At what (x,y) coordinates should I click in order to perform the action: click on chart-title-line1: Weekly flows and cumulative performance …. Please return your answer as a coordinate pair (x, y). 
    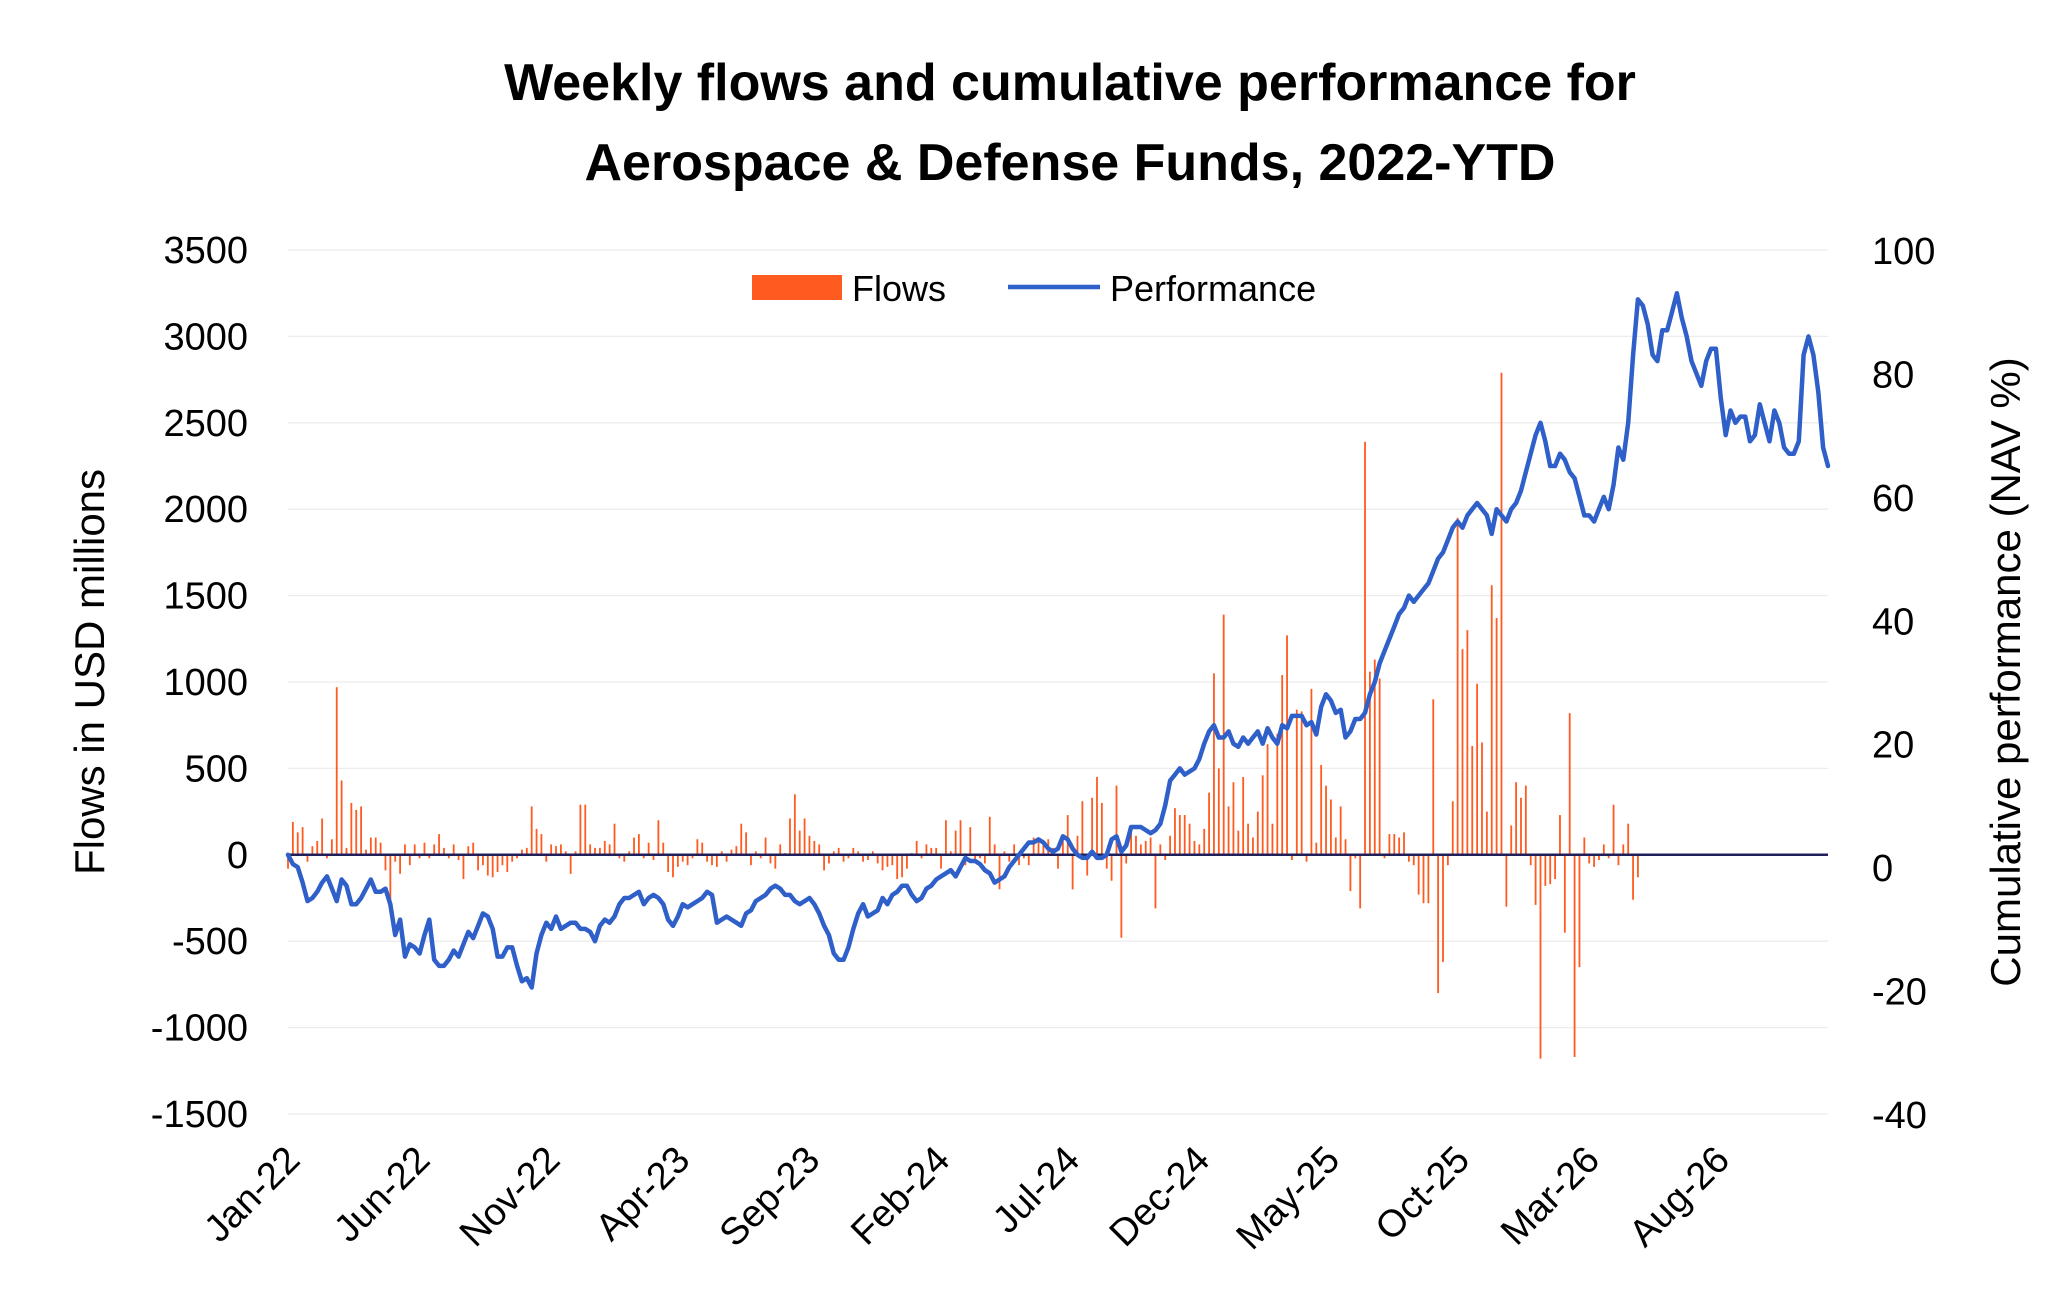
    Looking at the image, I should click on (1070, 83).